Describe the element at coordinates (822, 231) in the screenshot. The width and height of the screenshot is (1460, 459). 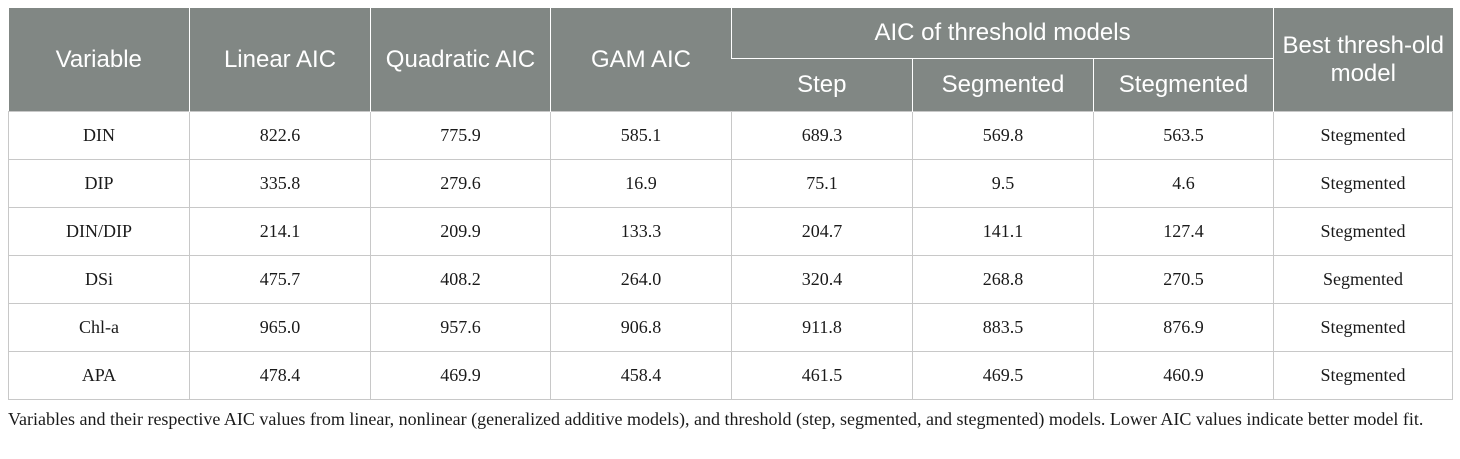
I see `cell-step: 204.7` at that location.